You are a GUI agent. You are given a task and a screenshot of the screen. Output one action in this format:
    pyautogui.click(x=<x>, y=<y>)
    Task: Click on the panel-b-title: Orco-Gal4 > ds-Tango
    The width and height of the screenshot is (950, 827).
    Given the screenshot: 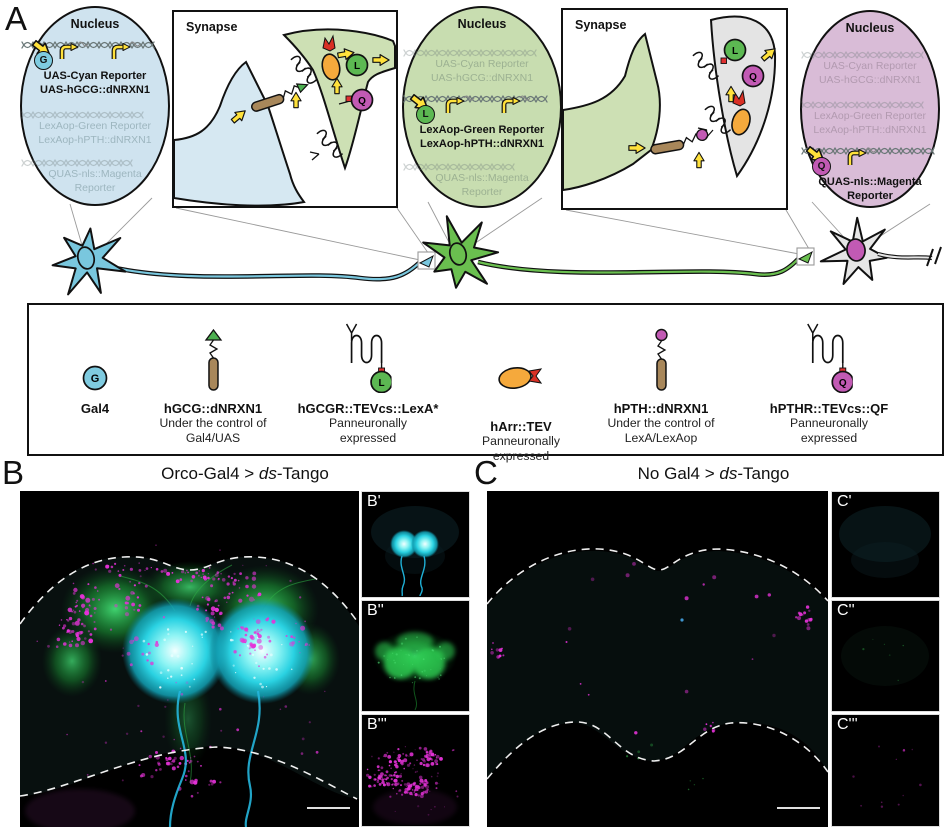 What is the action you would take?
    pyautogui.click(x=245, y=474)
    